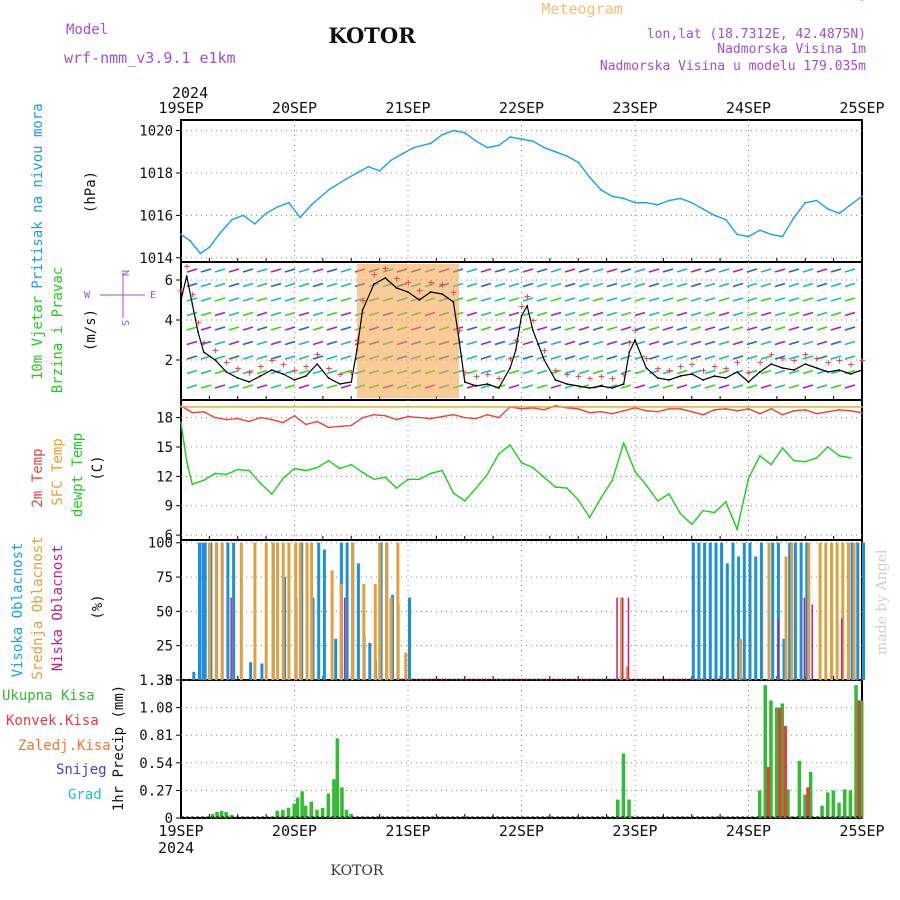 The image size is (900, 900). What do you see at coordinates (804, 638) in the screenshot?
I see `cloud-low-bar` at bounding box center [804, 638].